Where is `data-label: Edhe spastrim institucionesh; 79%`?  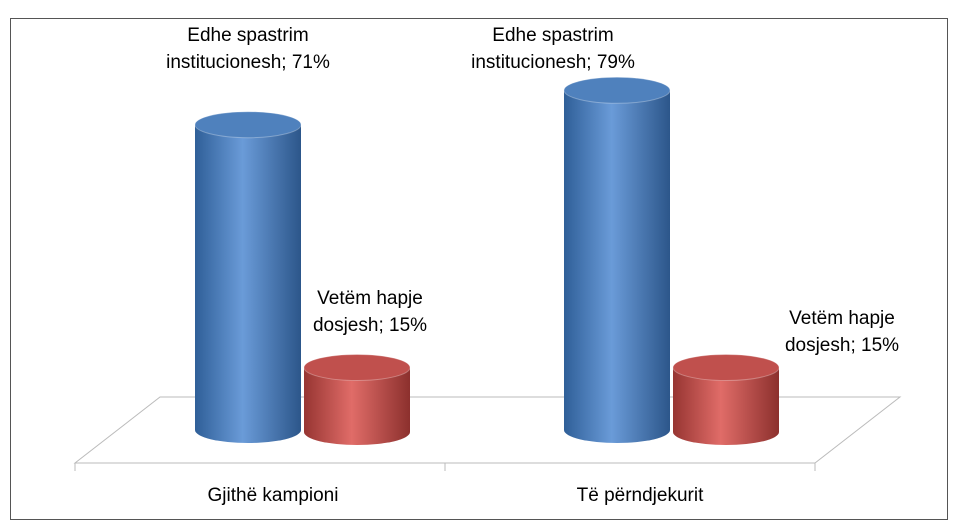
data-label: Edhe spastrim institucionesh; 79% is located at coordinates (553, 49).